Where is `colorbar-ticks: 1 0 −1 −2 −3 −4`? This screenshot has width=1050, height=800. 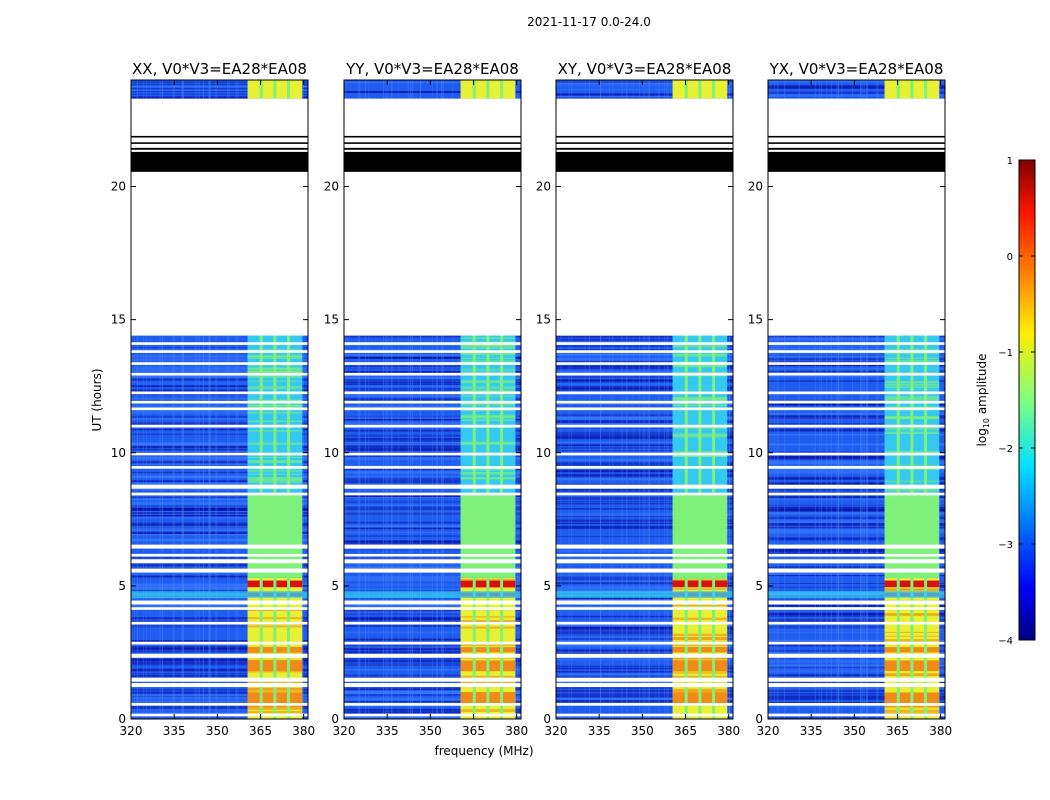
colorbar-ticks: 1 0 −1 −2 −3 −4 is located at coordinates (1016, 401).